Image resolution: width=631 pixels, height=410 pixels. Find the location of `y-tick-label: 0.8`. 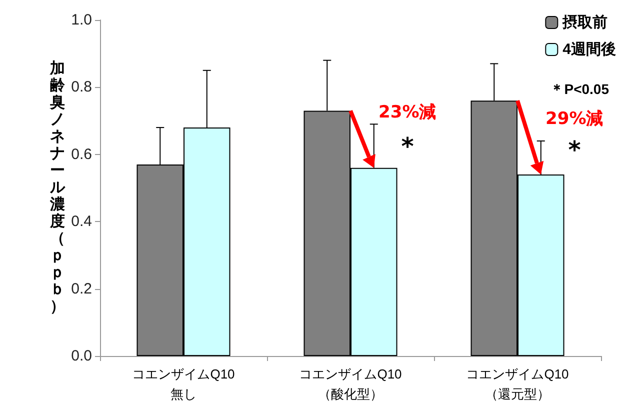

y-tick-label: 0.8 is located at coordinates (81, 87).